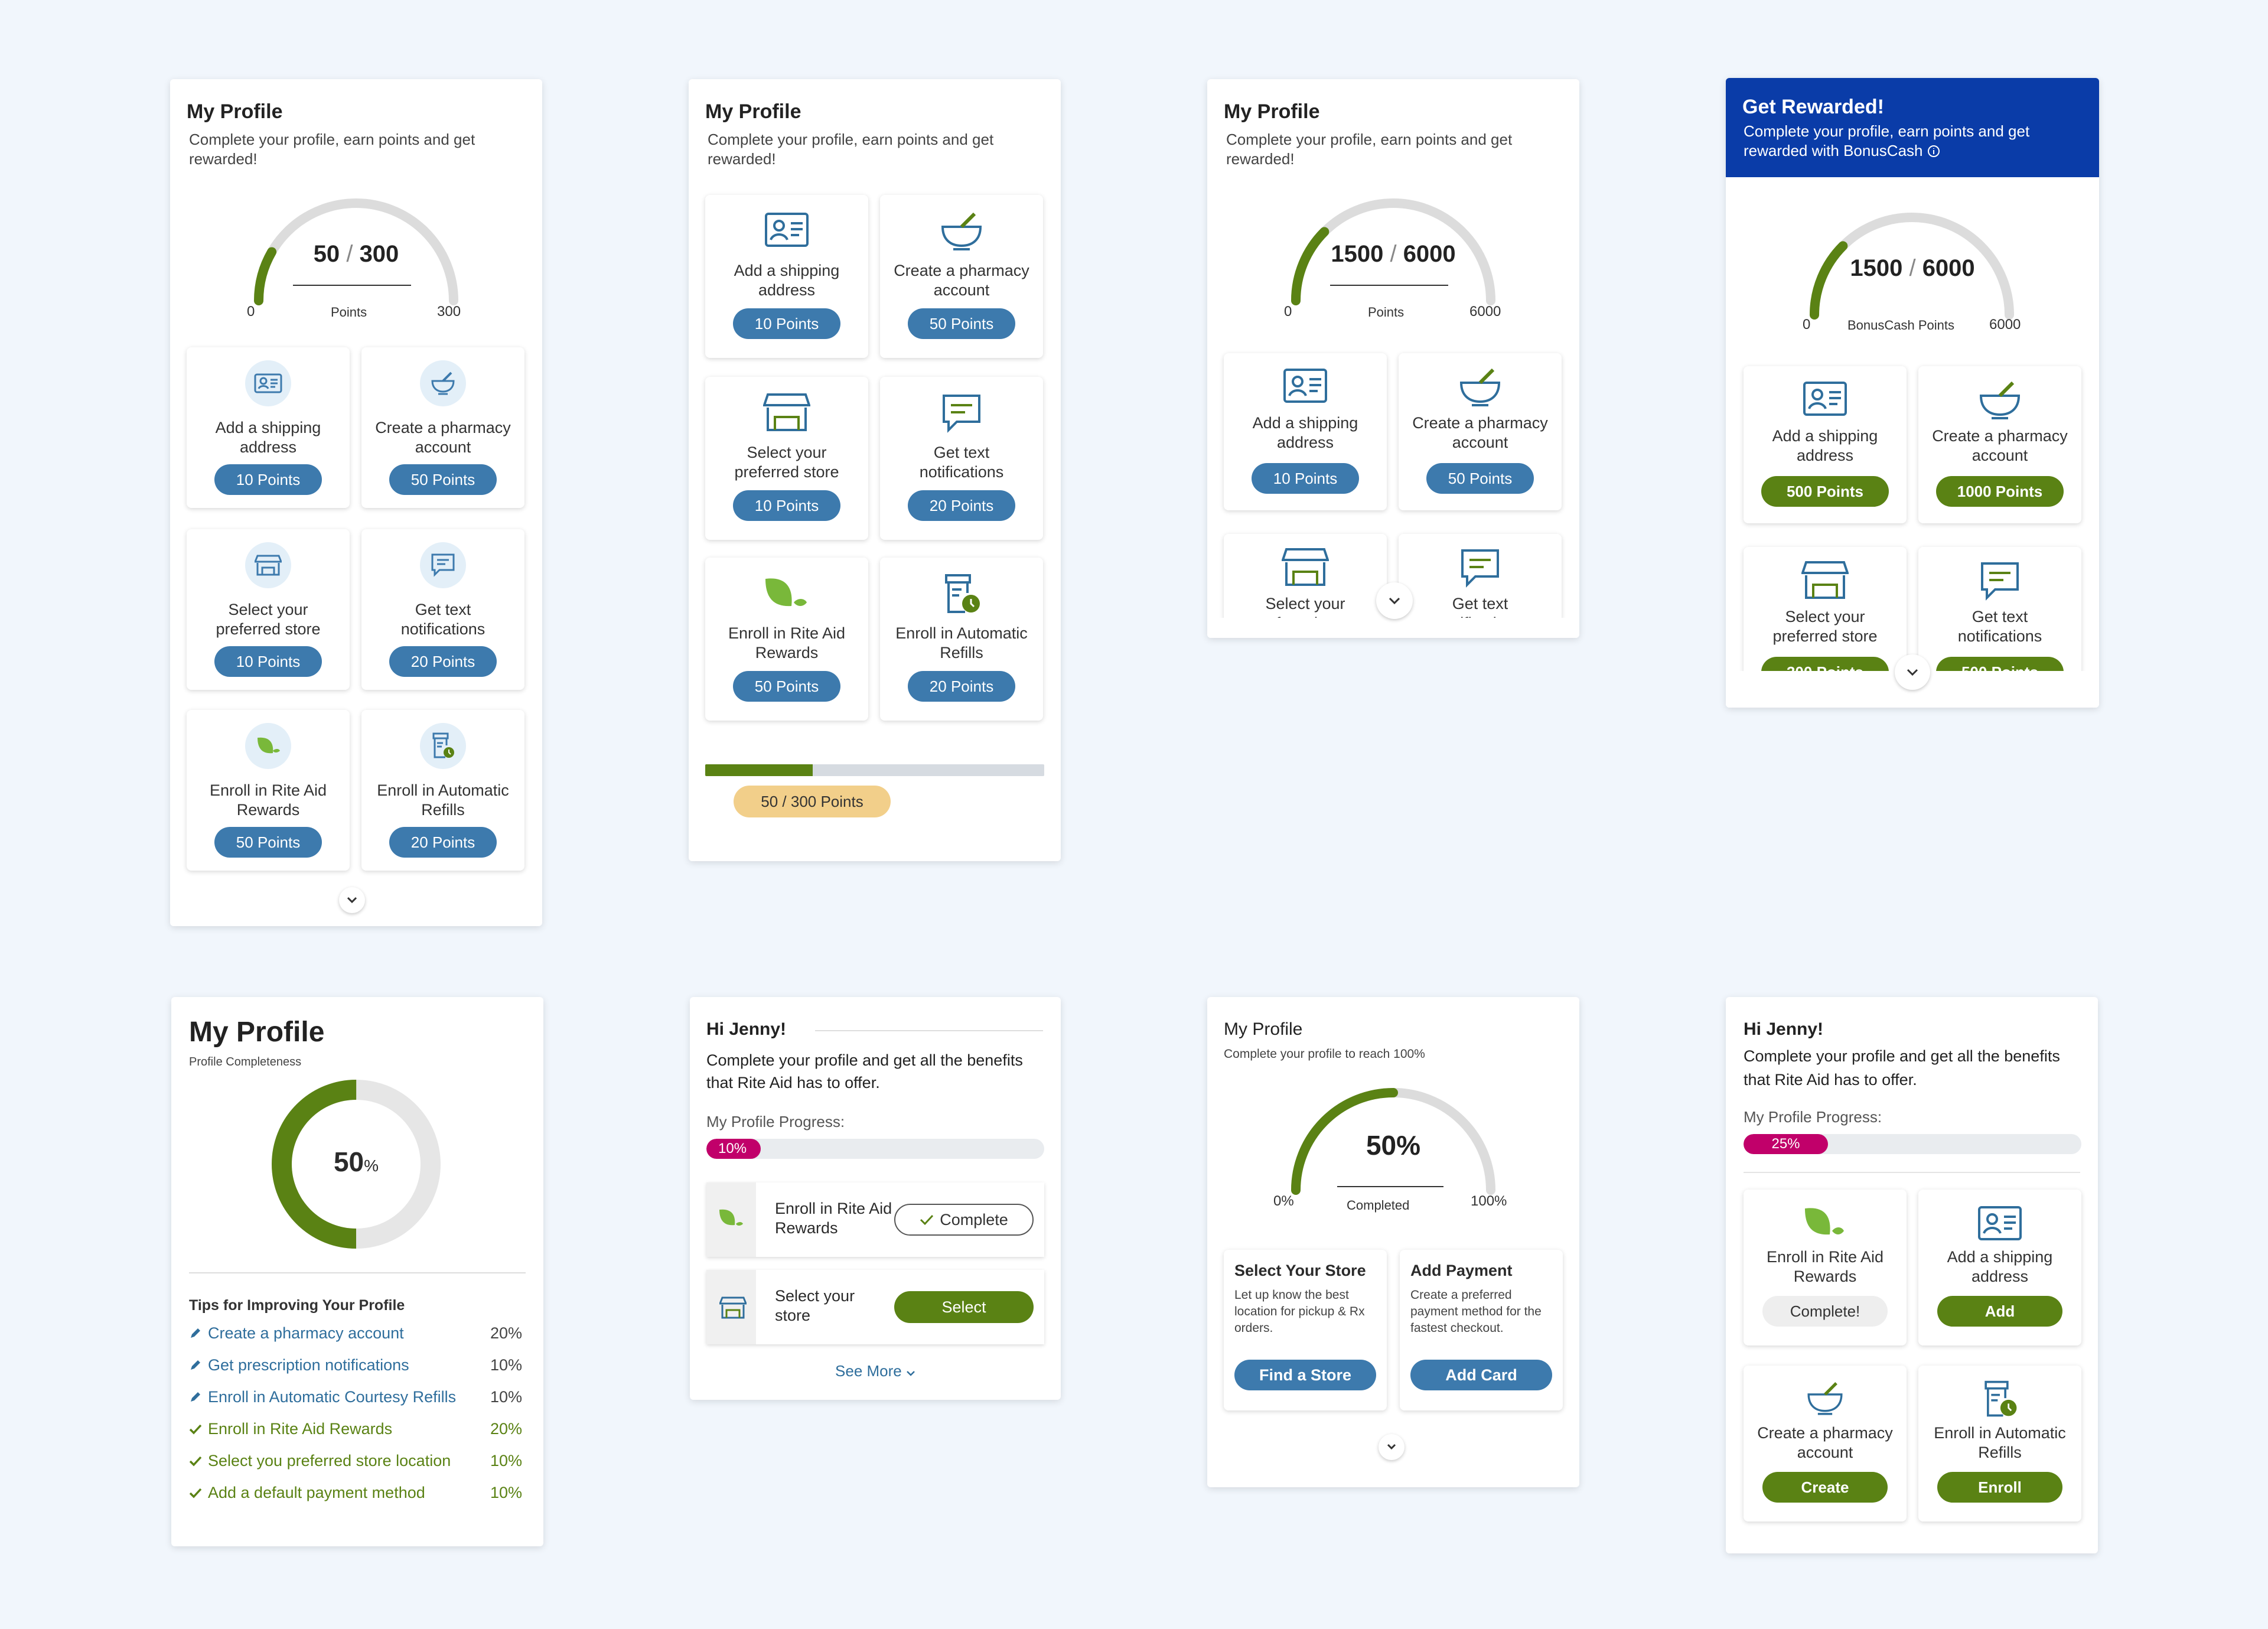 Image resolution: width=2268 pixels, height=1629 pixels. What do you see at coordinates (1825, 1444) in the screenshot?
I see `tile-pharmacy-account: Create a pharmacy account Create` at bounding box center [1825, 1444].